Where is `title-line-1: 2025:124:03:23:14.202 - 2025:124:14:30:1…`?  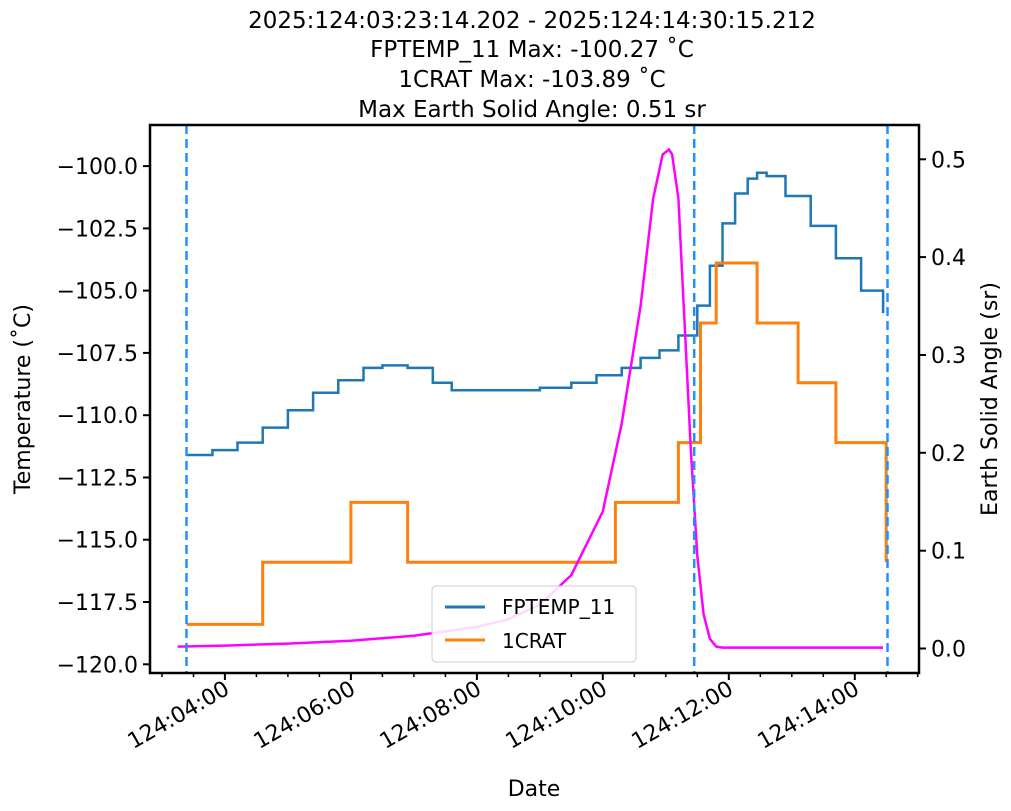
title-line-1: 2025:124:03:23:14.202 - 2025:124:14:30:1… is located at coordinates (532, 21).